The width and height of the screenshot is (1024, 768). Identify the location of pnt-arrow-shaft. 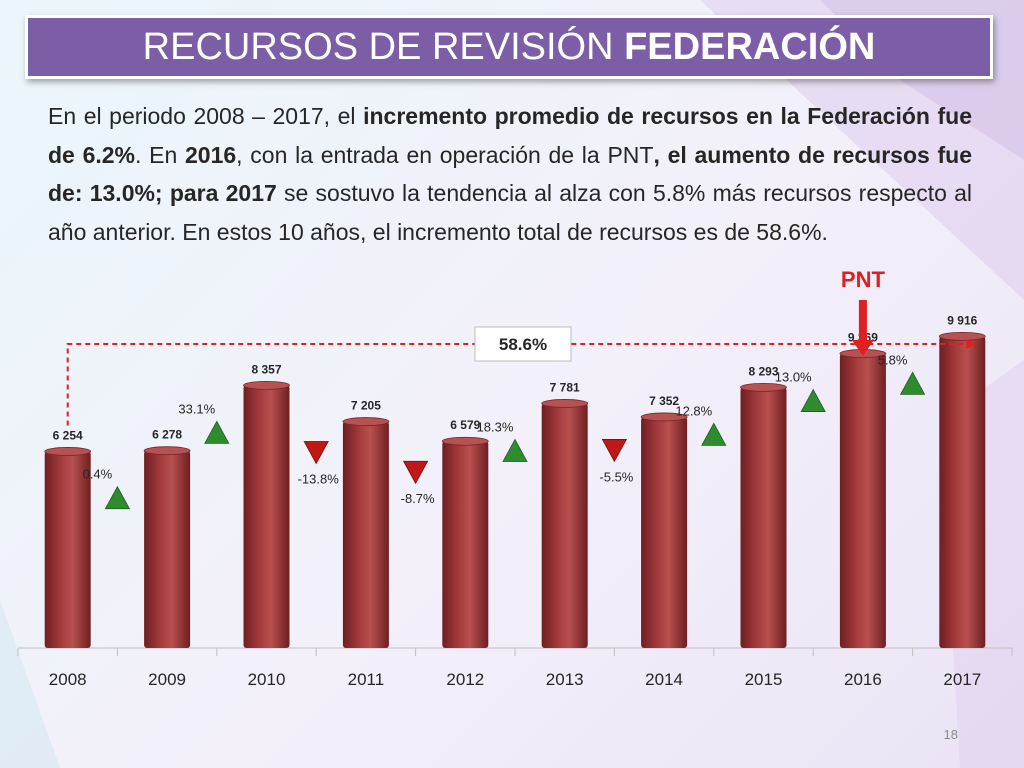
(862, 321).